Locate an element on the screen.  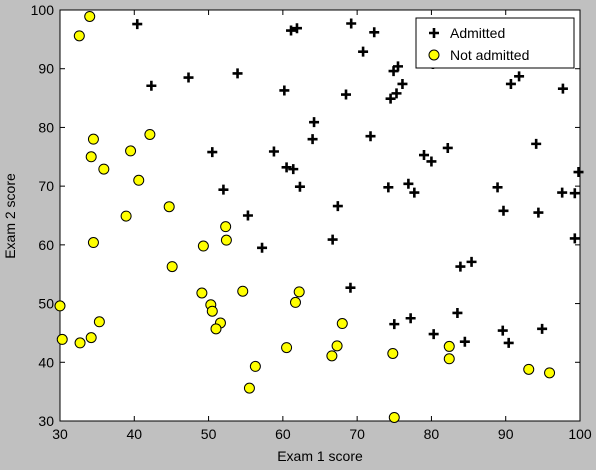
legend-box is located at coordinates (495, 43).